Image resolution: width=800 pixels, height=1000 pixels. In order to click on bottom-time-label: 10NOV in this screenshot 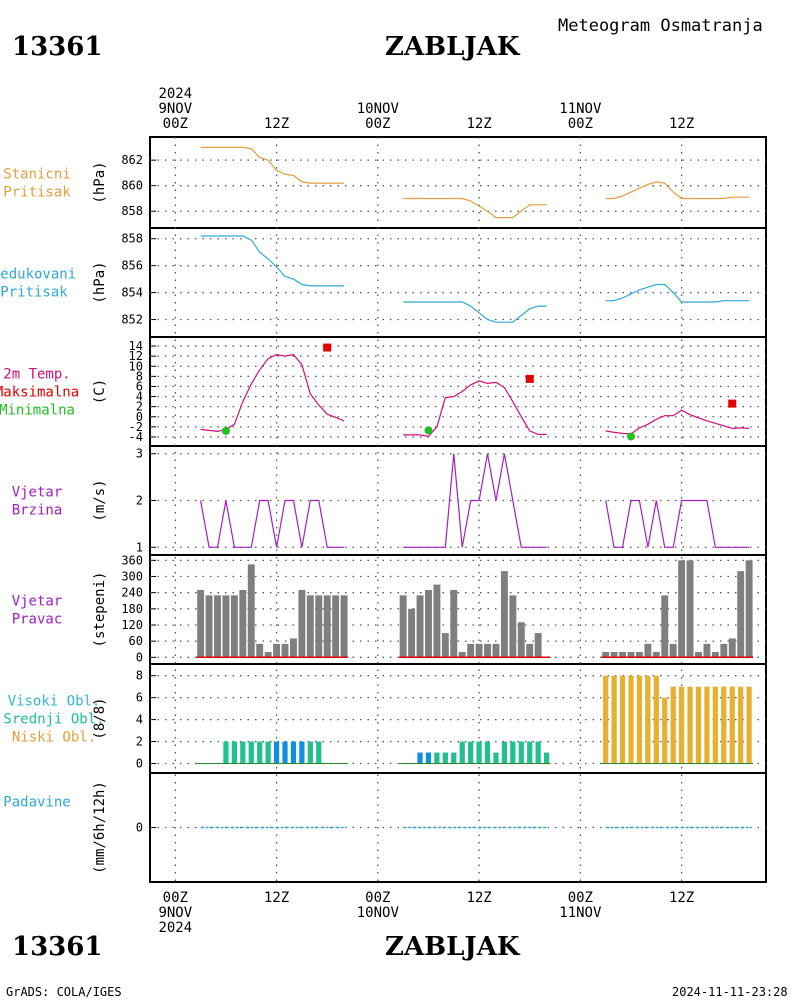, I will do `click(378, 913)`.